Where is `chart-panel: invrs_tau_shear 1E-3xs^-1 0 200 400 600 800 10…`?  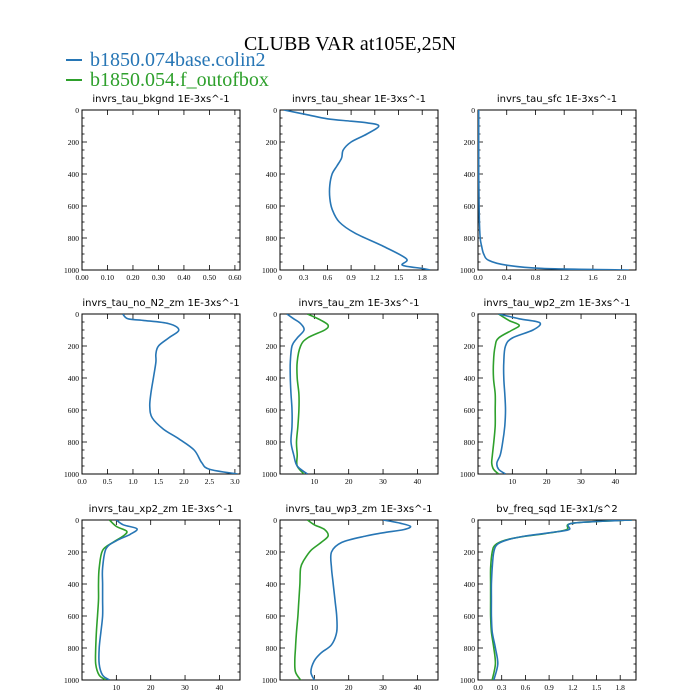 chart-panel: invrs_tau_shear 1E-3xs^-1 0 200 400 600 800 10… is located at coordinates (350, 188).